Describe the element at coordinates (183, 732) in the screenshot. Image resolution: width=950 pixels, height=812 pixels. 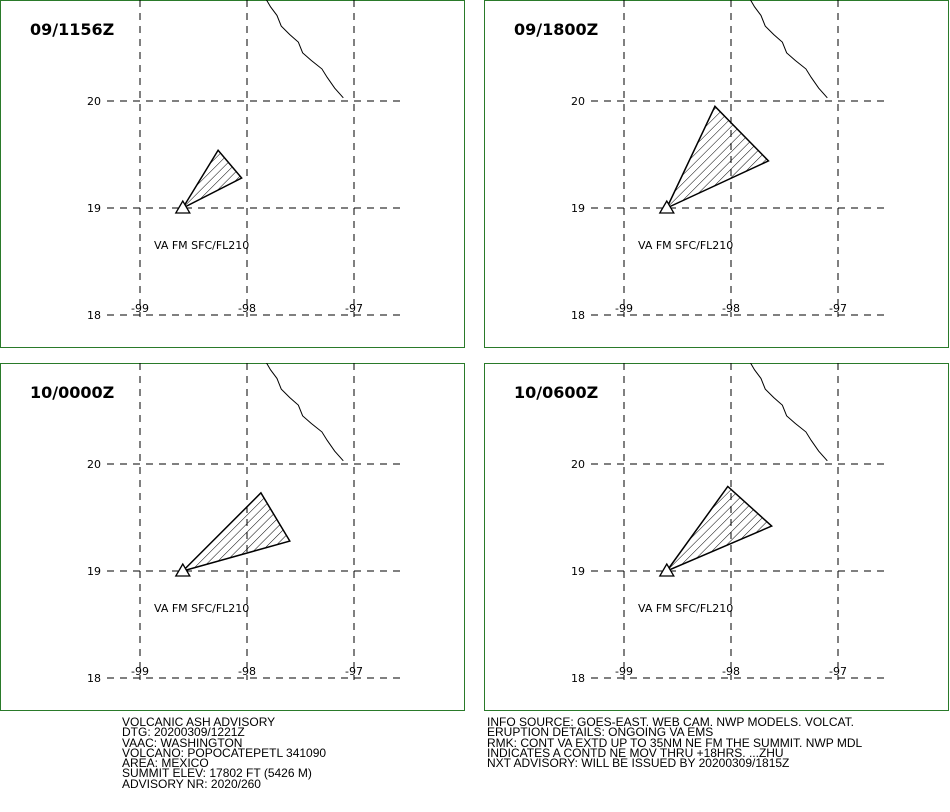
I see `advisory-dtg: DTG: 20200309/1221Z` at that location.